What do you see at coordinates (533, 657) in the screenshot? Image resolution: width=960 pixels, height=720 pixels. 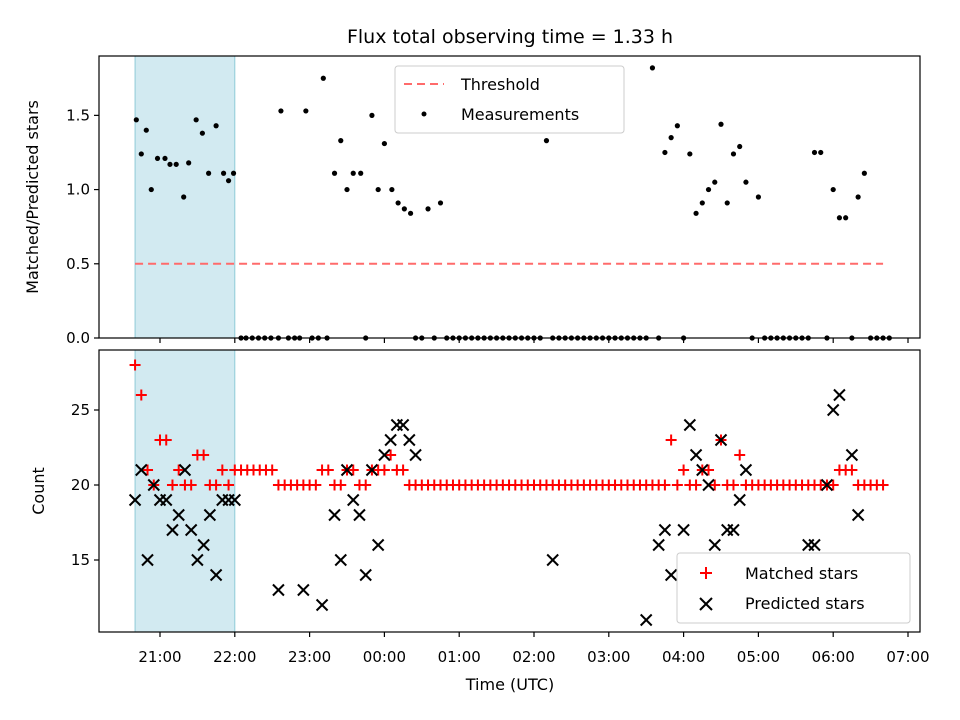 I see `x-tick-label: 02:00` at bounding box center [533, 657].